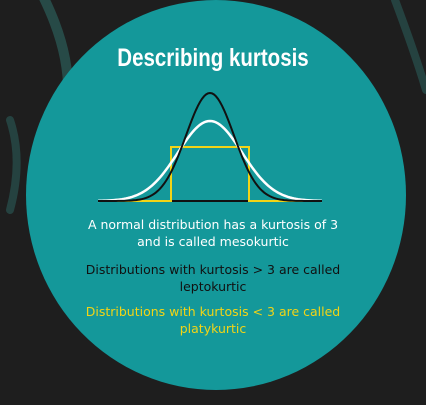  What do you see at coordinates (210, 174) in the screenshot?
I see `platykurtic-curve` at bounding box center [210, 174].